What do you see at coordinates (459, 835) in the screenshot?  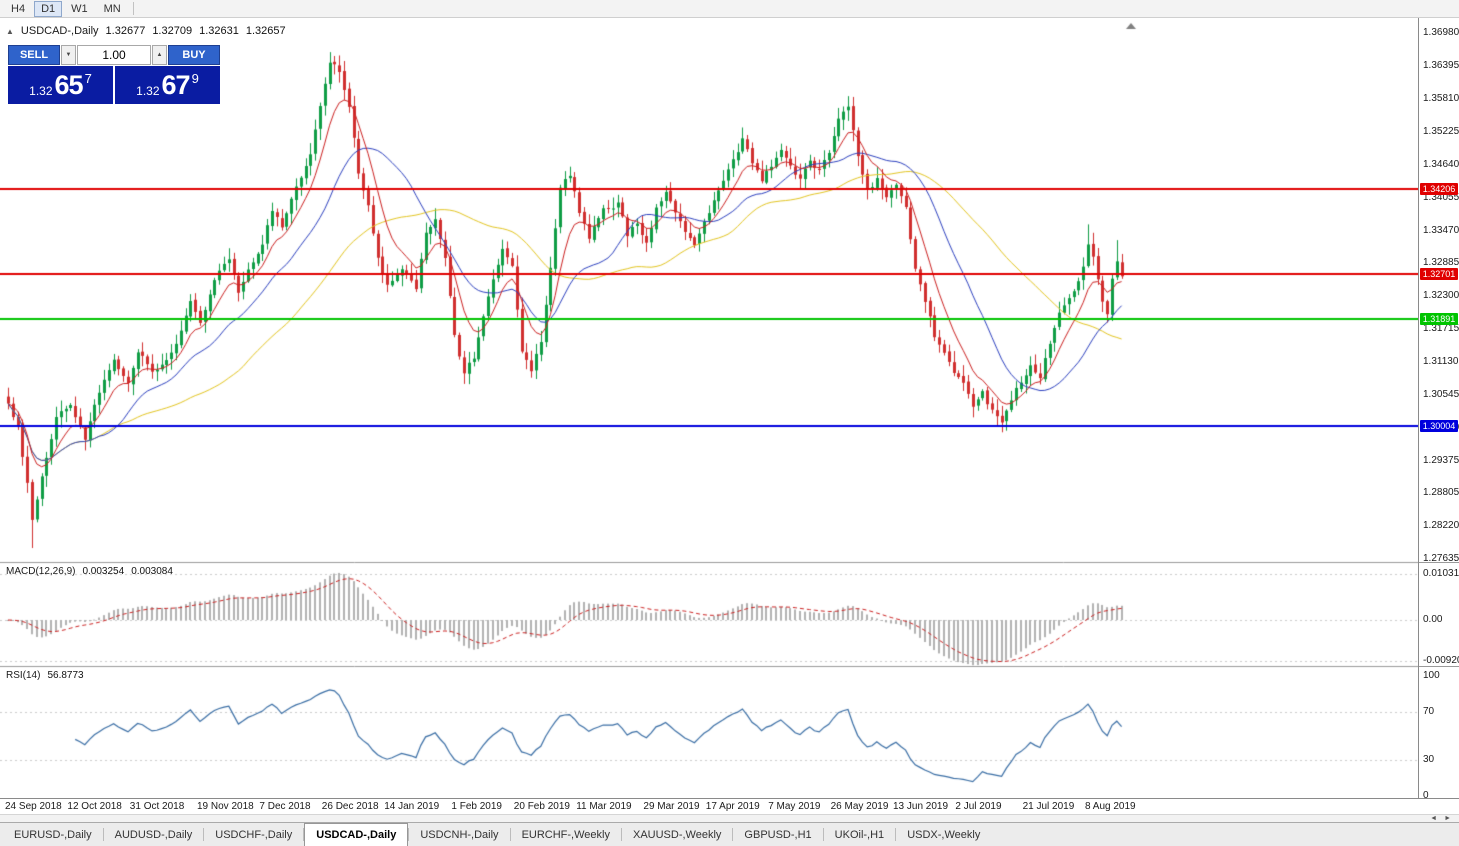 I see `chart-tab-usdcnh: USDCNH-,Daily` at bounding box center [459, 835].